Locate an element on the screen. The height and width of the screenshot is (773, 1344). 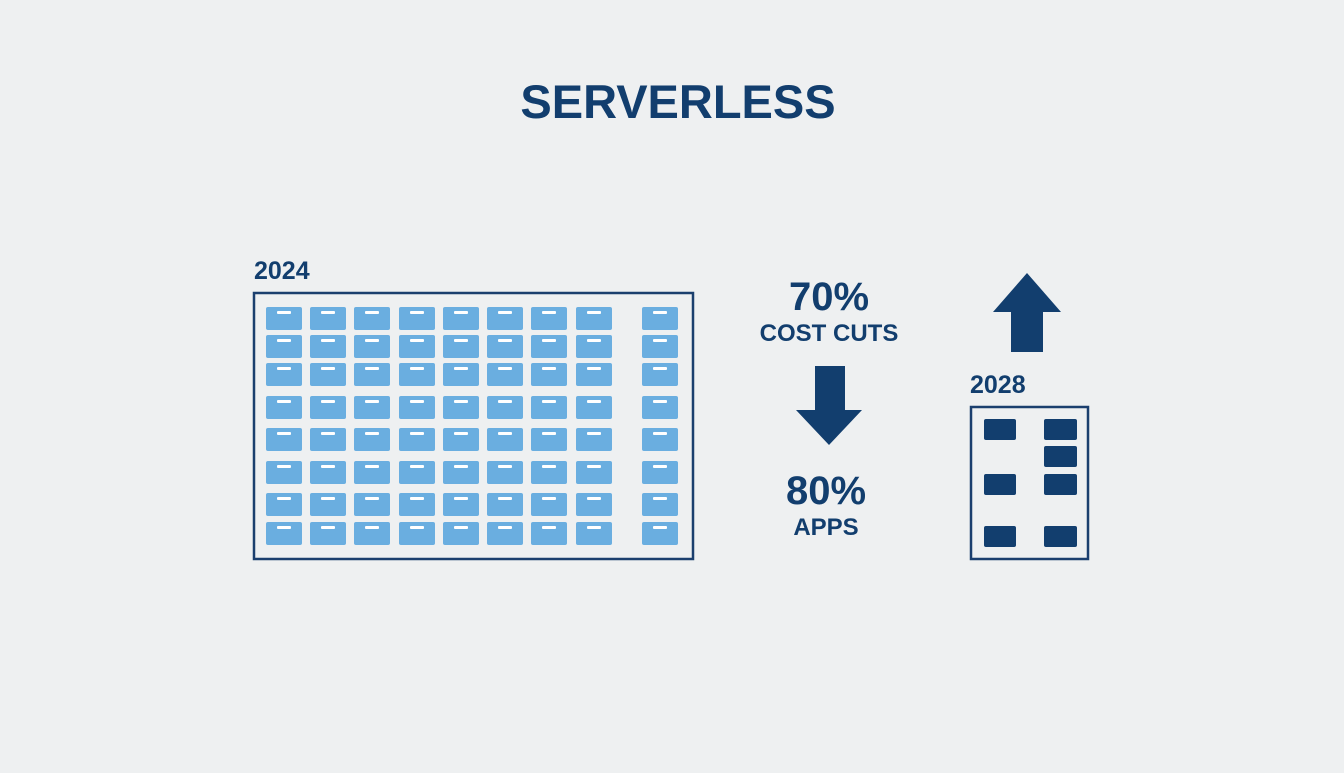
stat-caption: APPS is located at coordinates (825, 527).